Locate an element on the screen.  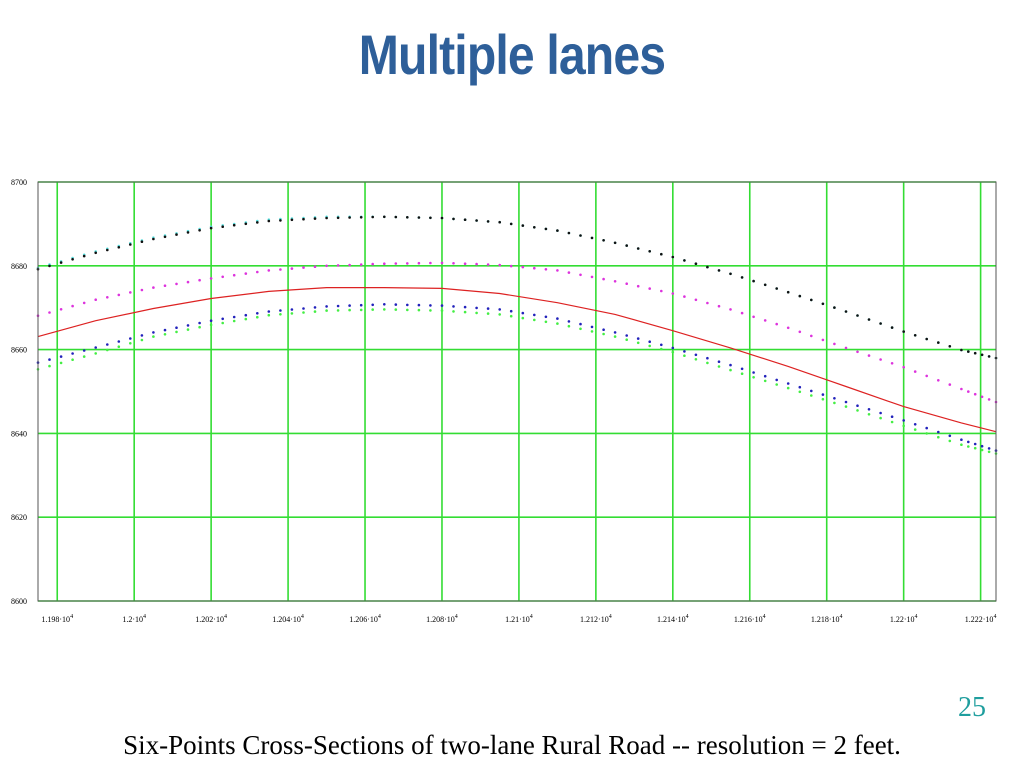
x-tick-label: 1.202·10⁴ is located at coordinates (211, 619).